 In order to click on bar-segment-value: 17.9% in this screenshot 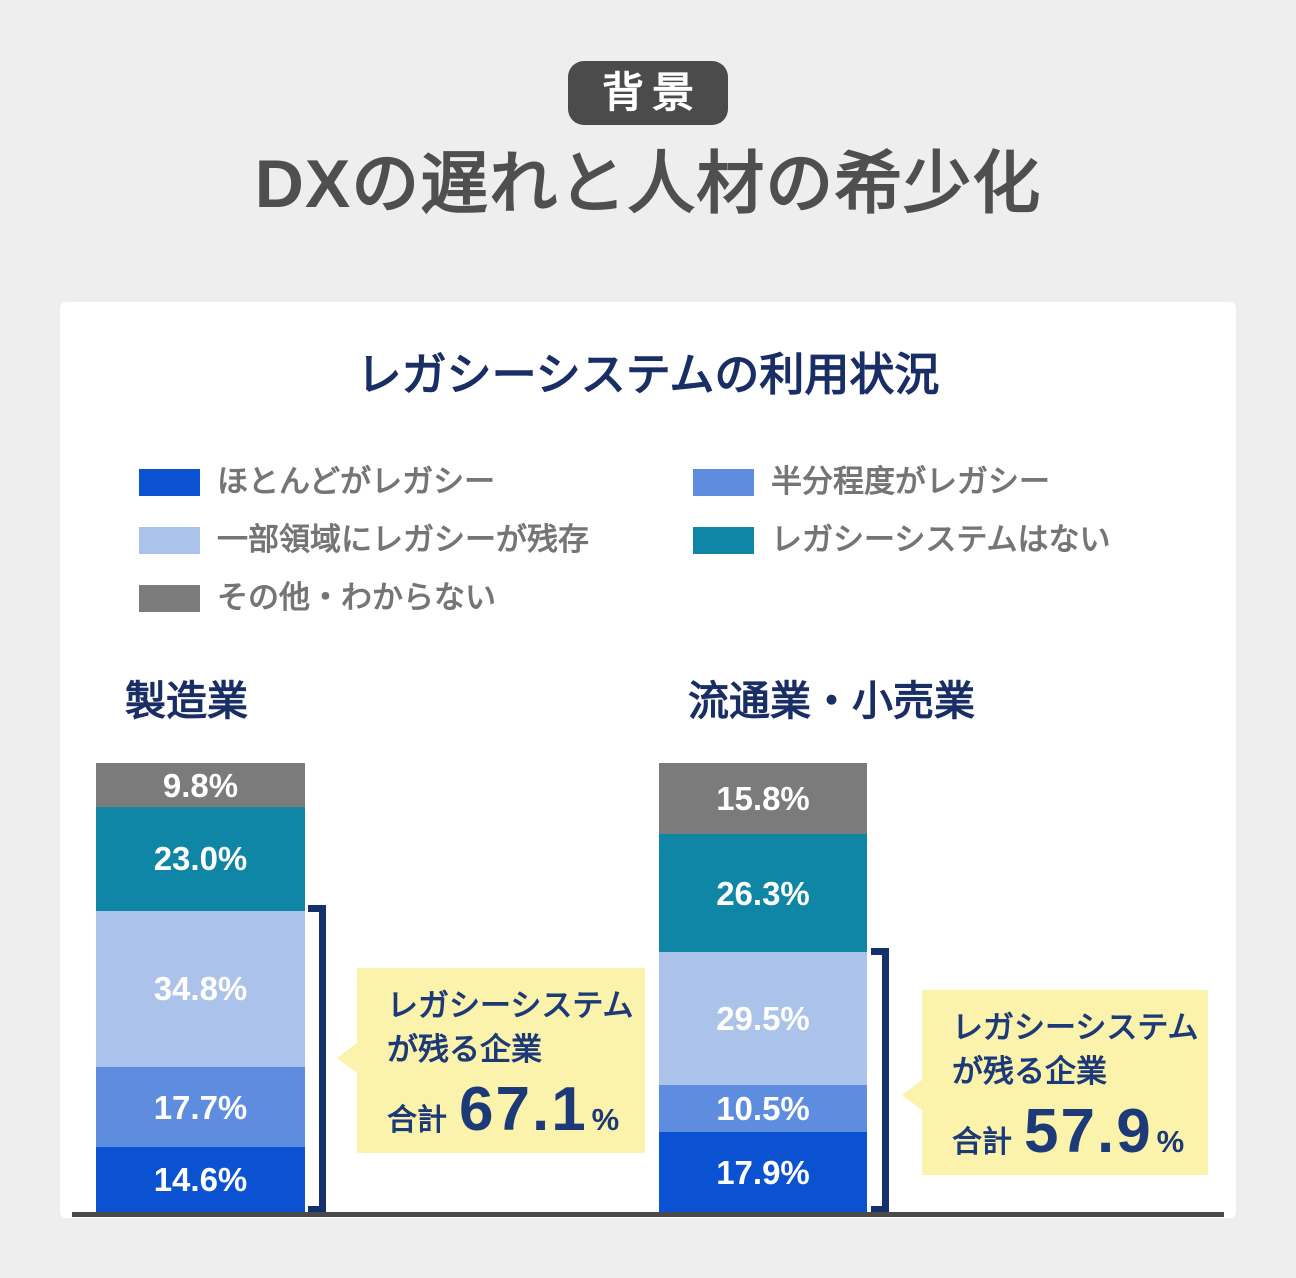, I will do `click(763, 1173)`.